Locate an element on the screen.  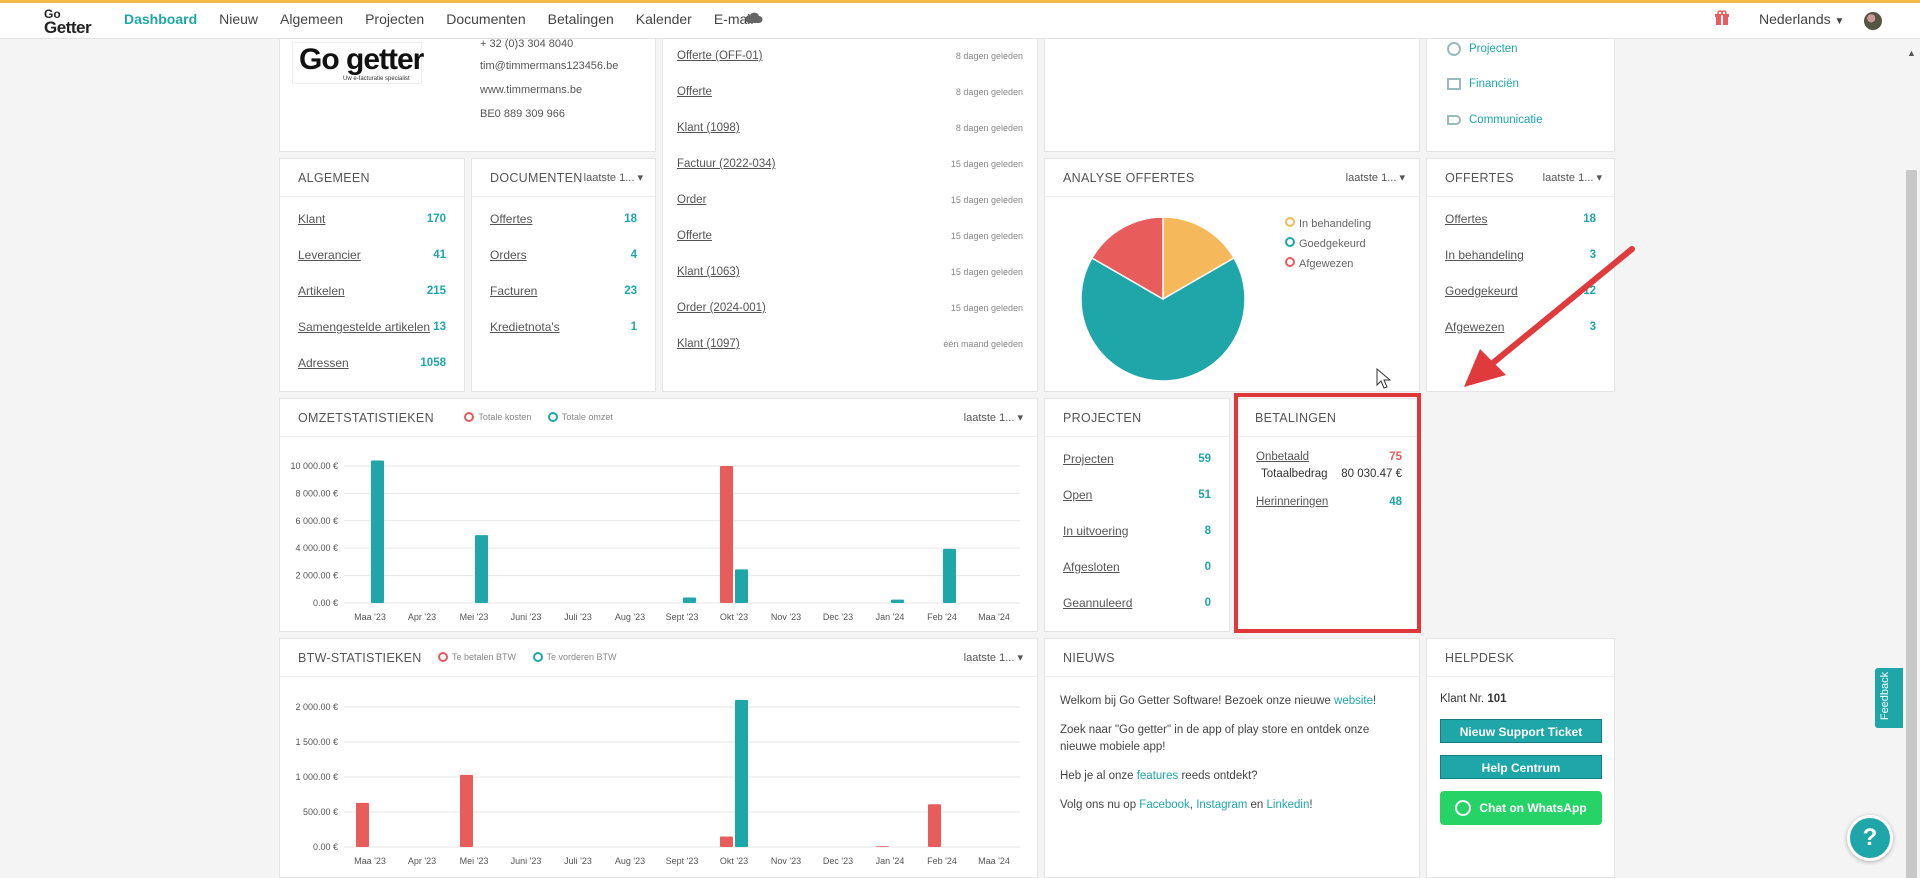
legend-item: Te betalen BTW is located at coordinates (477, 656).